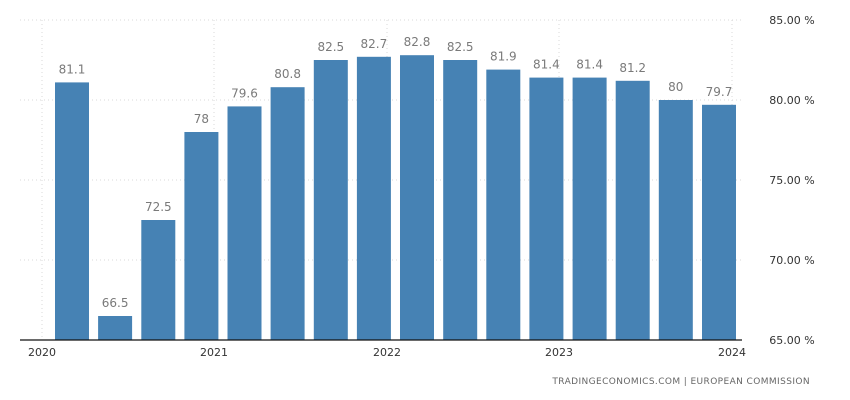 Image resolution: width=850 pixels, height=400 pixels. I want to click on bar-value-label: 81.2, so click(632, 68).